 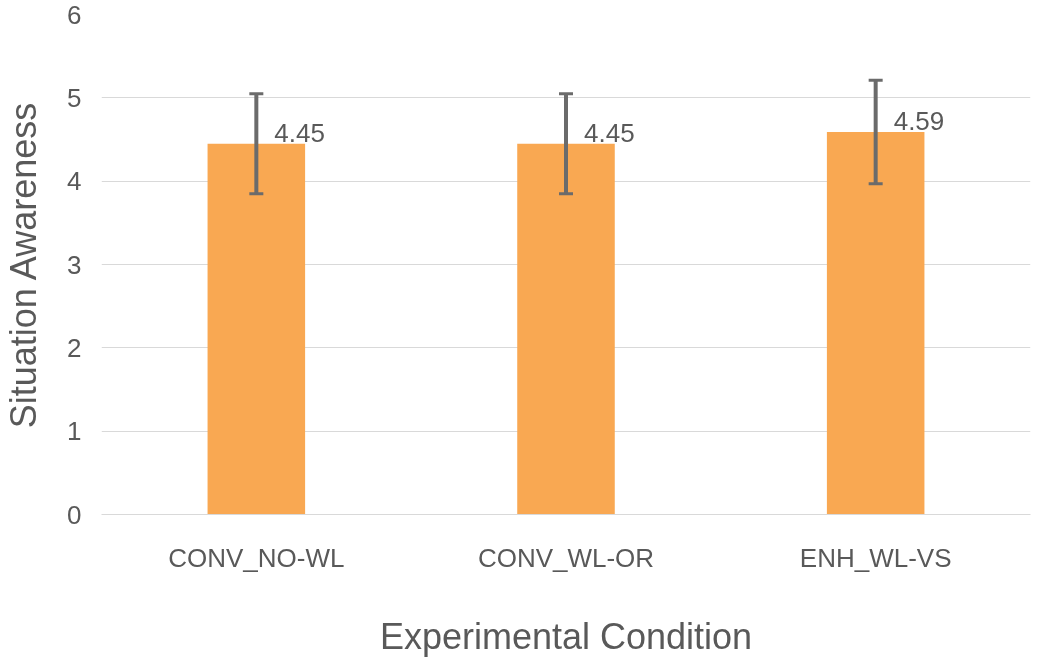 What do you see at coordinates (919, 121) in the screenshot?
I see `data-label: 4.59` at bounding box center [919, 121].